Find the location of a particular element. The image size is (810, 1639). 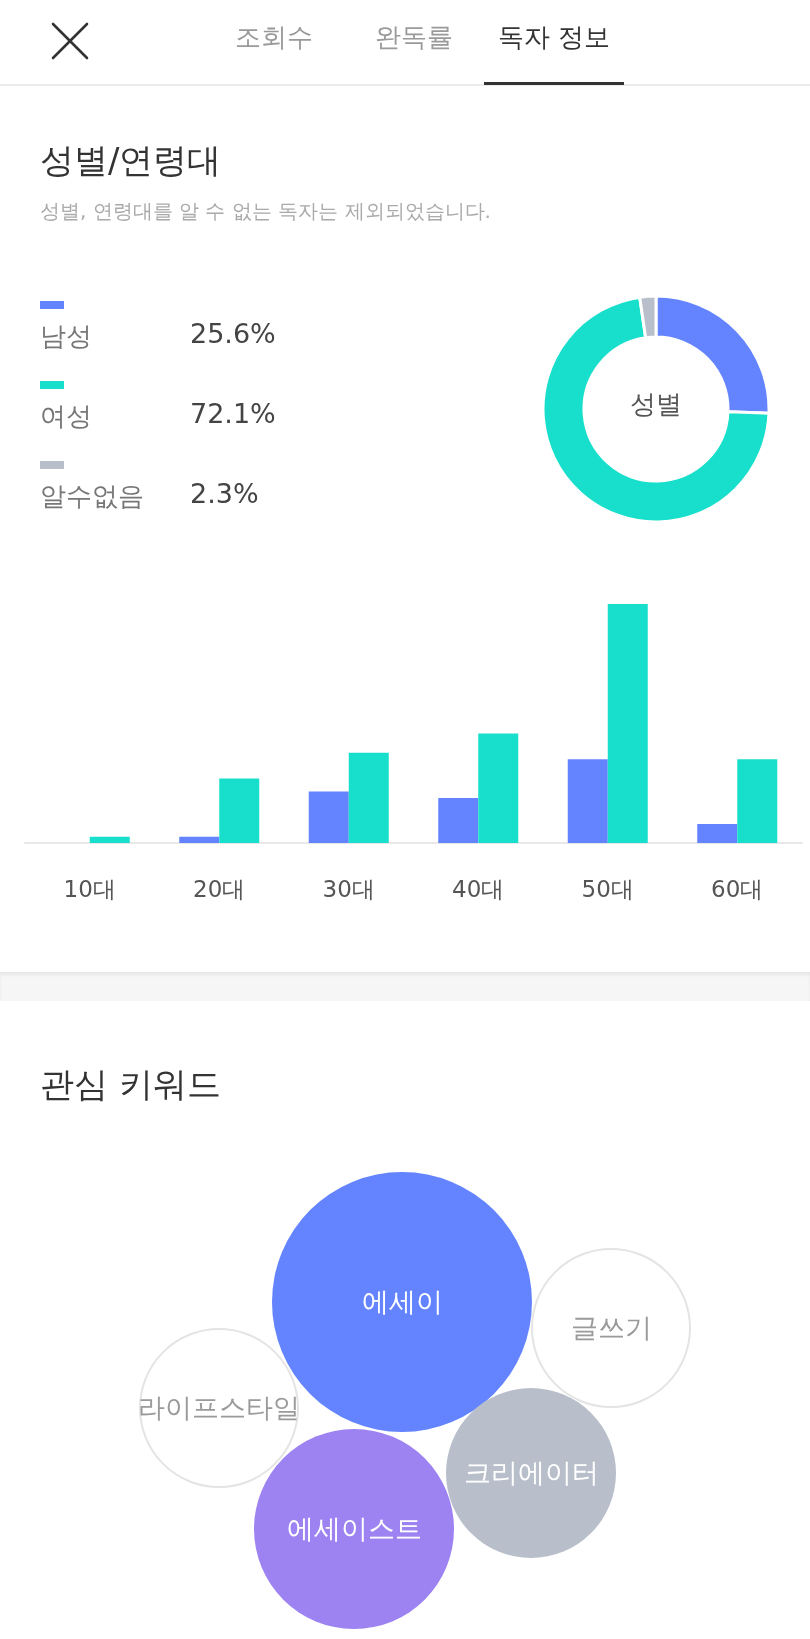

keyword-bubble: 크리에이터 is located at coordinates (531, 1473).